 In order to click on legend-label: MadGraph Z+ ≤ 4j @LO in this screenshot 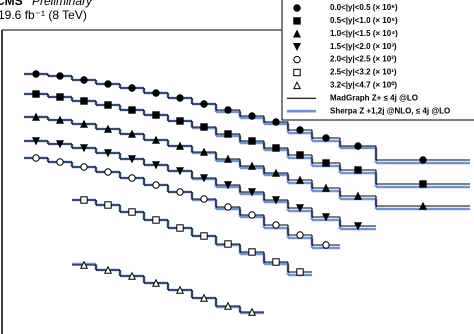, I will do `click(374, 97)`.